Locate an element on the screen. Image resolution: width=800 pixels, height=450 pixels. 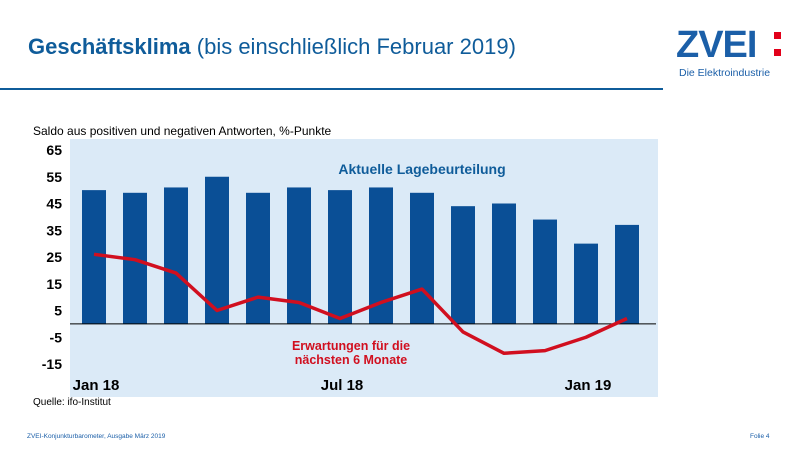
x-tick-label: Jul 18 is located at coordinates (342, 385).